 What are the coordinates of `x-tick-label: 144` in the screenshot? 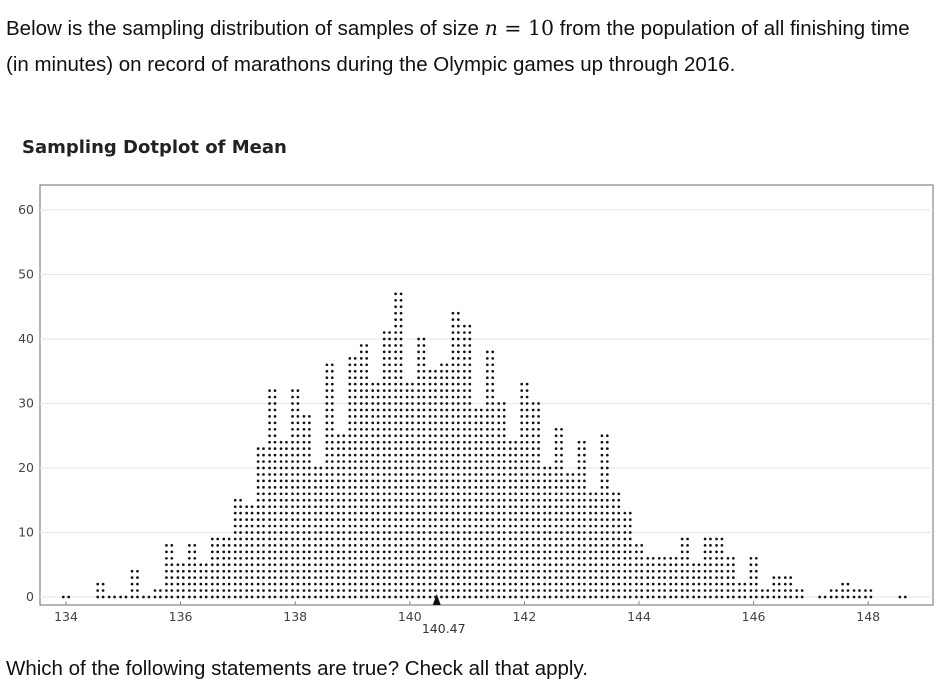 It's located at (639, 616).